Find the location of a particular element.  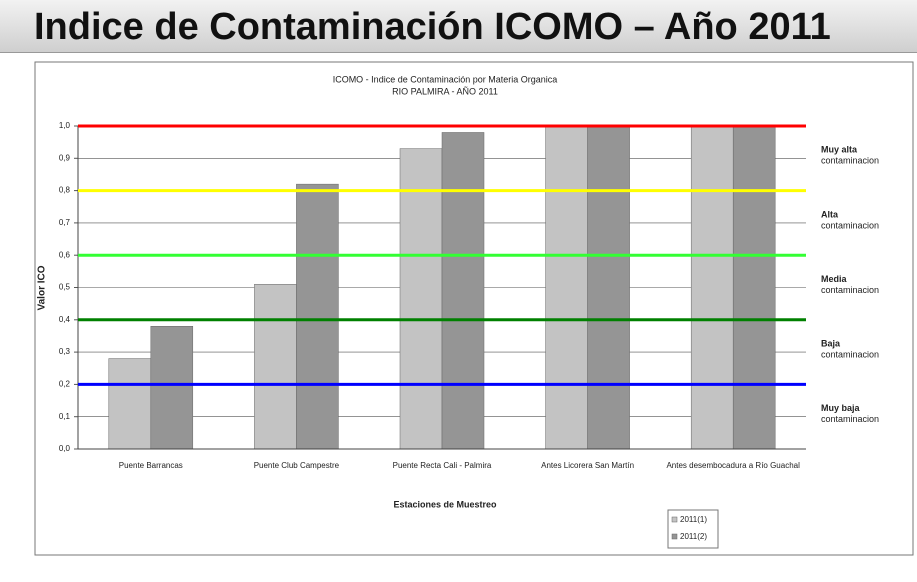

y-tick-label: 0,9 is located at coordinates (65, 157).